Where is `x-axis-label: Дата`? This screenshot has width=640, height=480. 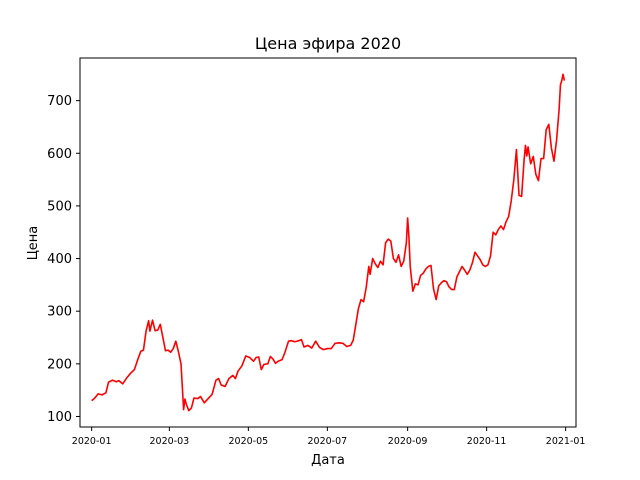
x-axis-label: Дата is located at coordinates (328, 460).